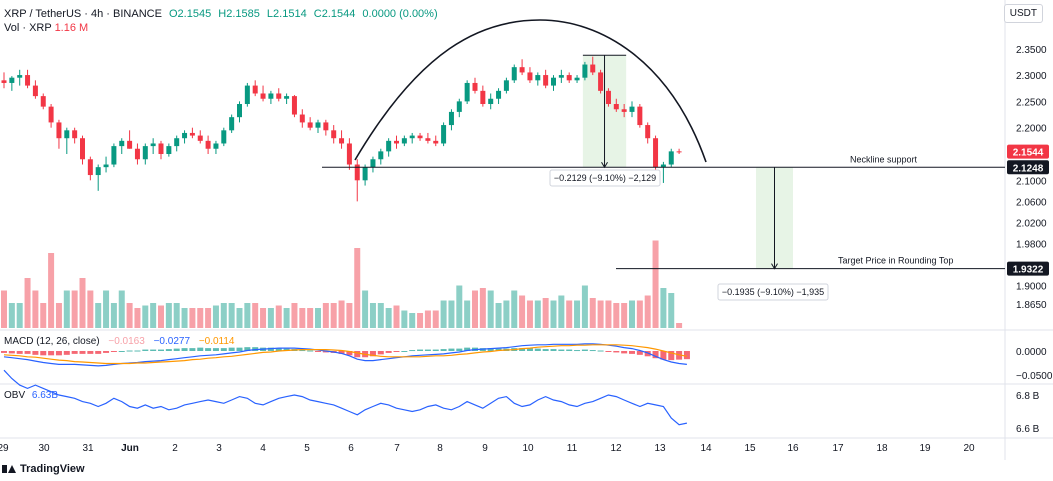 The height and width of the screenshot is (481, 1053). What do you see at coordinates (334, 14) in the screenshot?
I see `close-value: C2.1544` at bounding box center [334, 14].